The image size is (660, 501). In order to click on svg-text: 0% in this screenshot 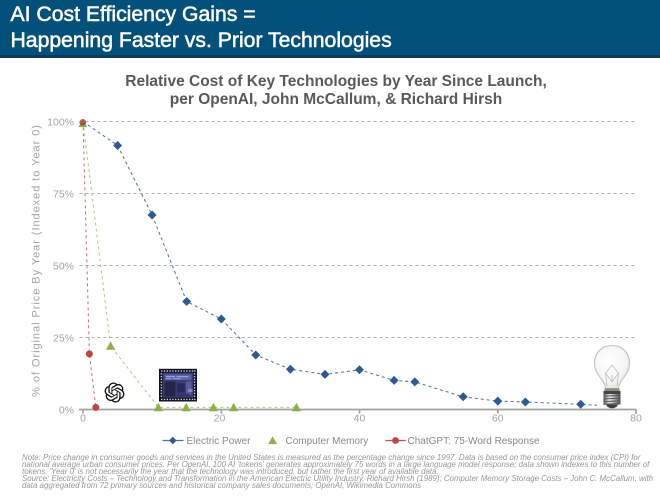, I will do `click(66, 410)`.